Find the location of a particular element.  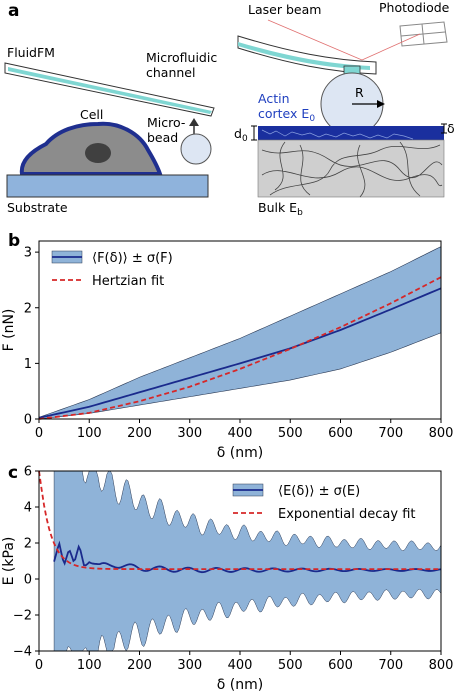

fluidfm-cantilever is located at coordinates (109, 89).